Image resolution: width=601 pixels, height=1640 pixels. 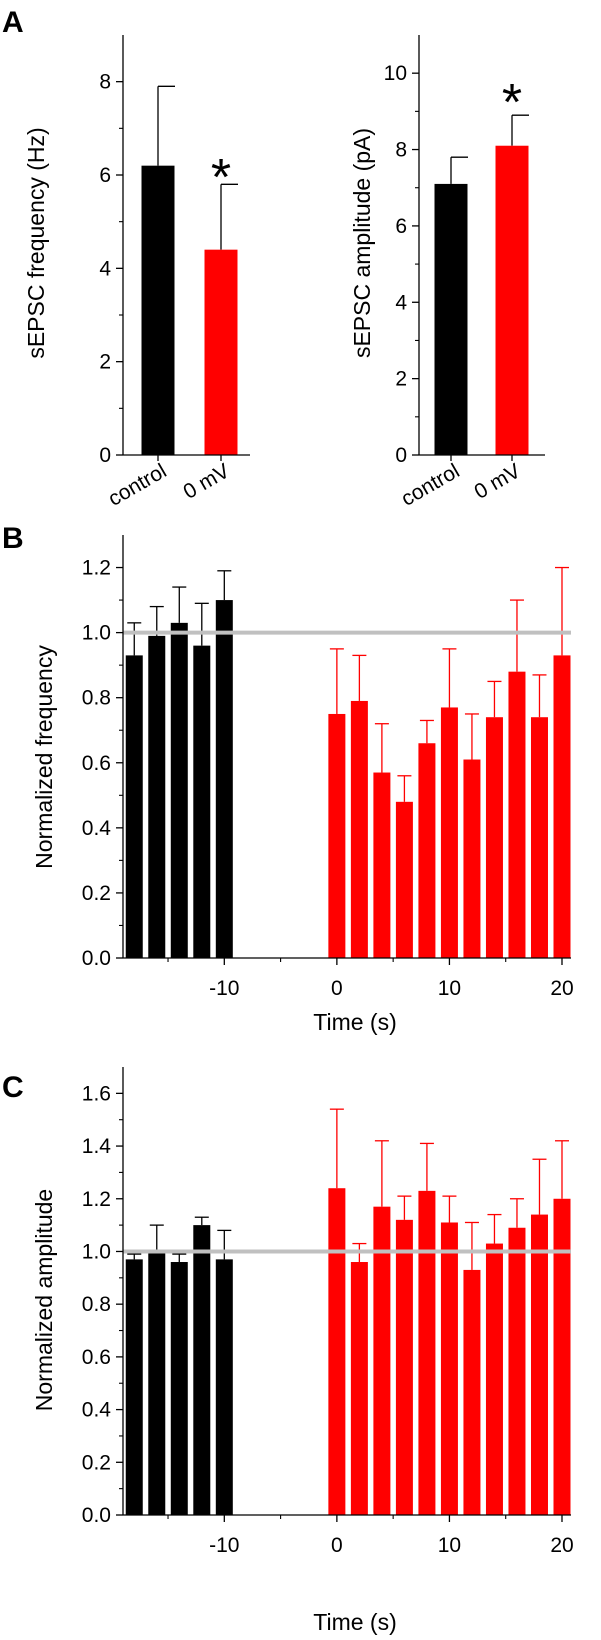 What do you see at coordinates (96, 1093) in the screenshot?
I see `chart3-y-tick-label: 1.6` at bounding box center [96, 1093].